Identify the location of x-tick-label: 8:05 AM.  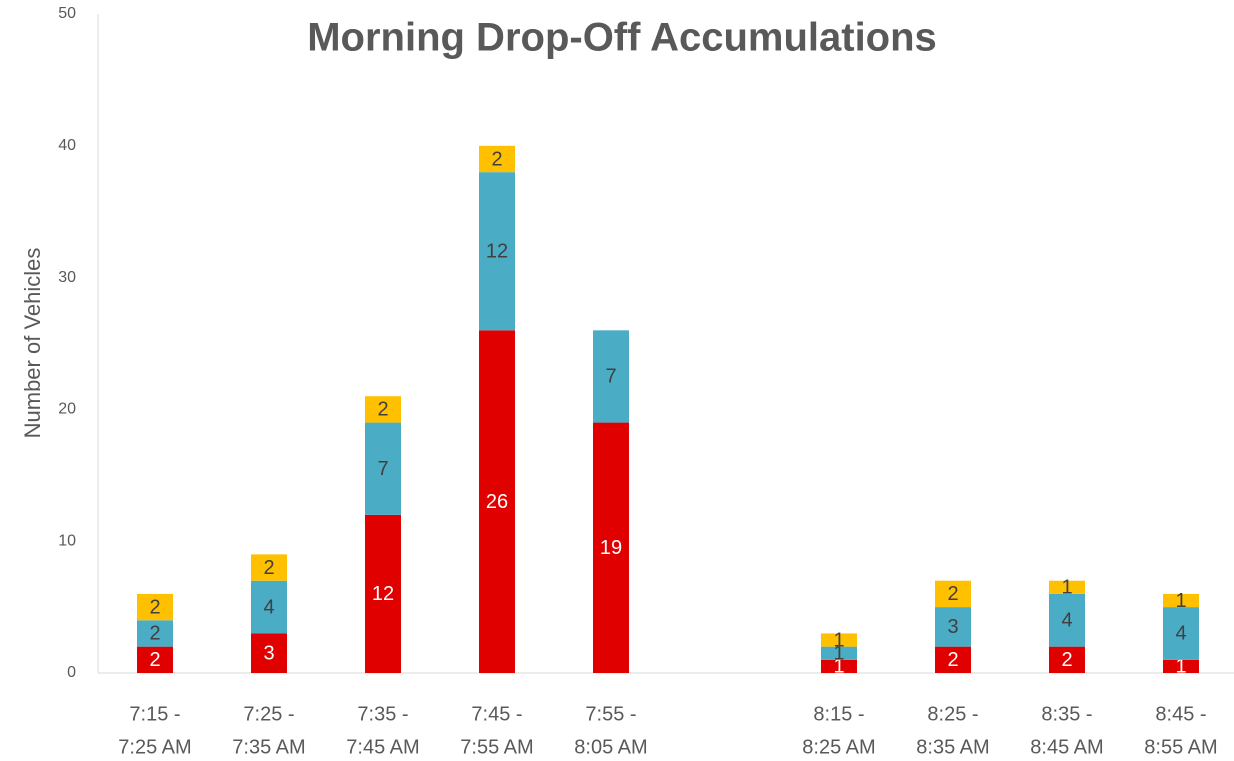
(610, 747).